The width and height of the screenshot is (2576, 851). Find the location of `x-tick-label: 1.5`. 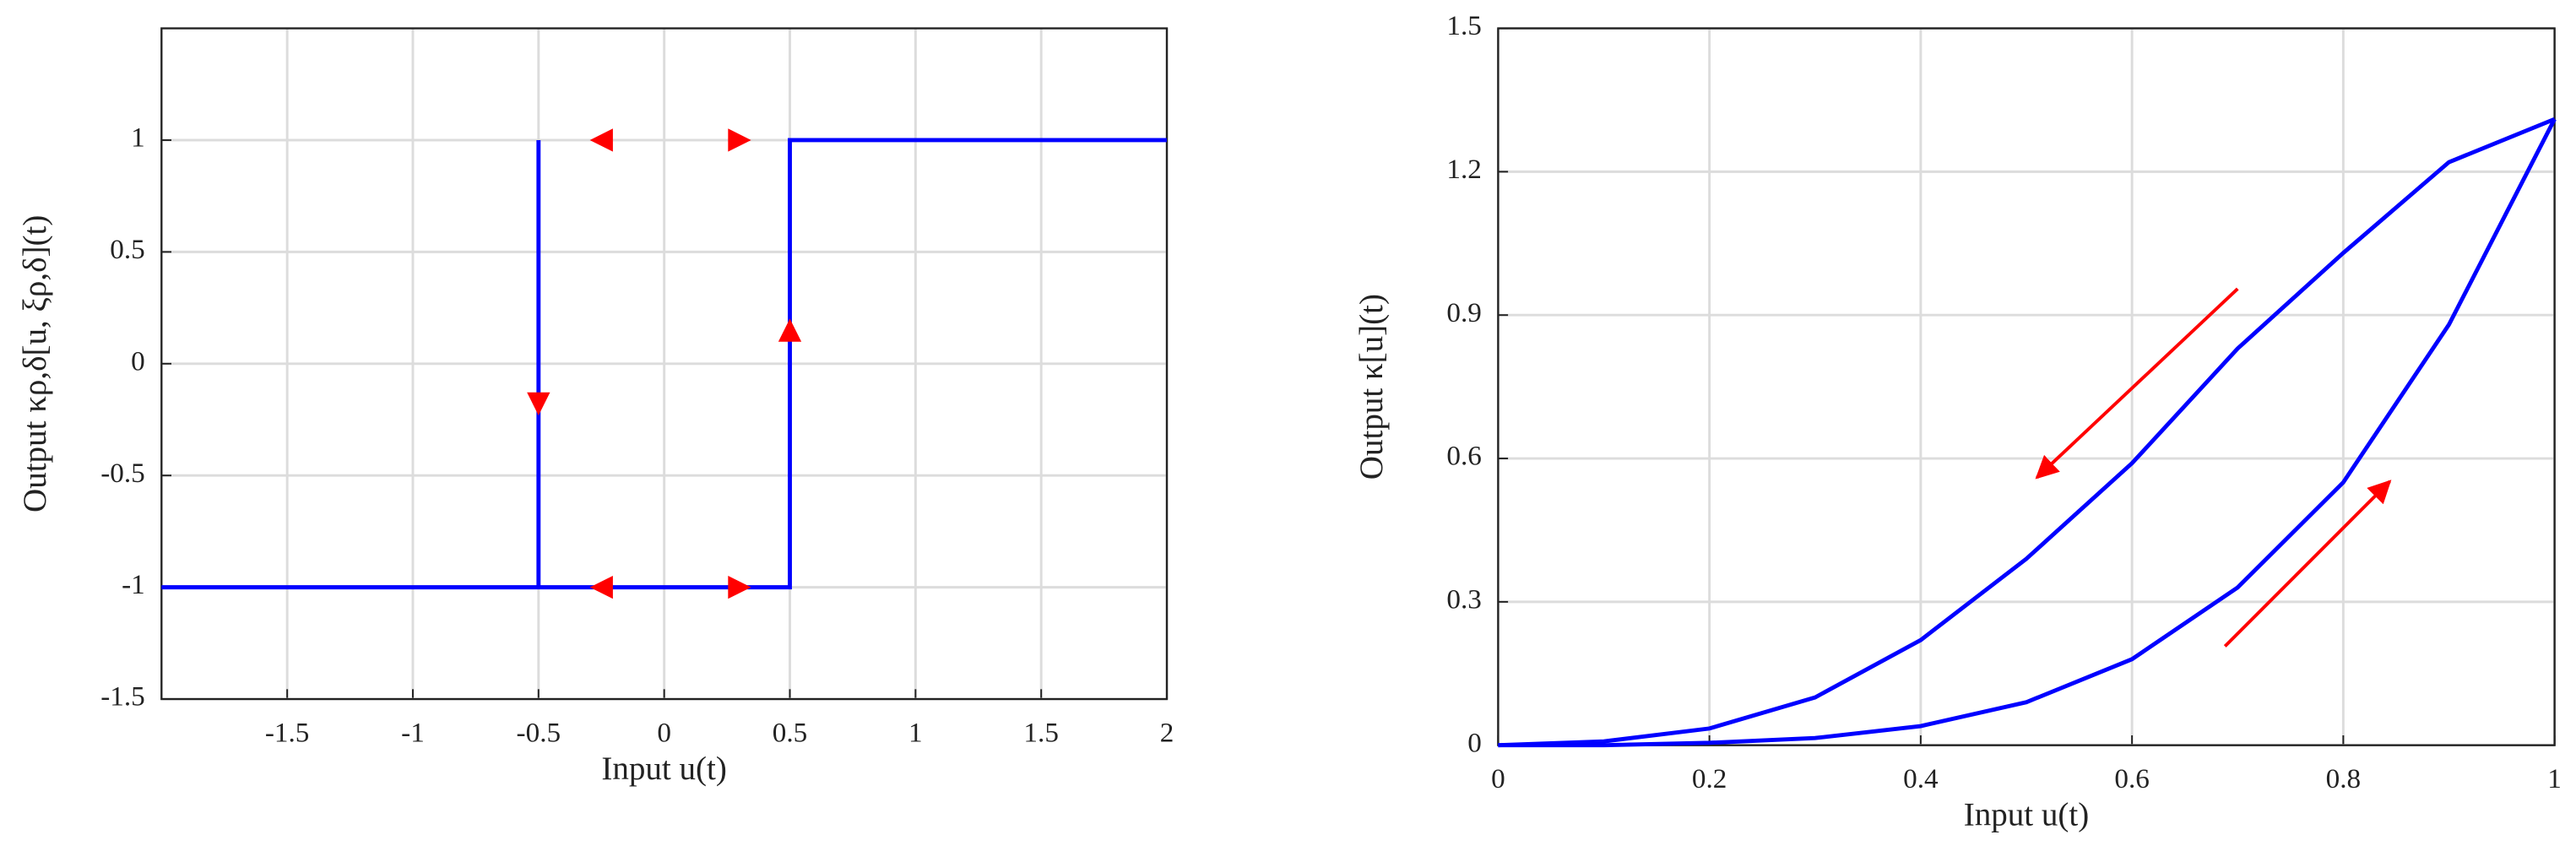

x-tick-label: 1.5 is located at coordinates (1041, 733).